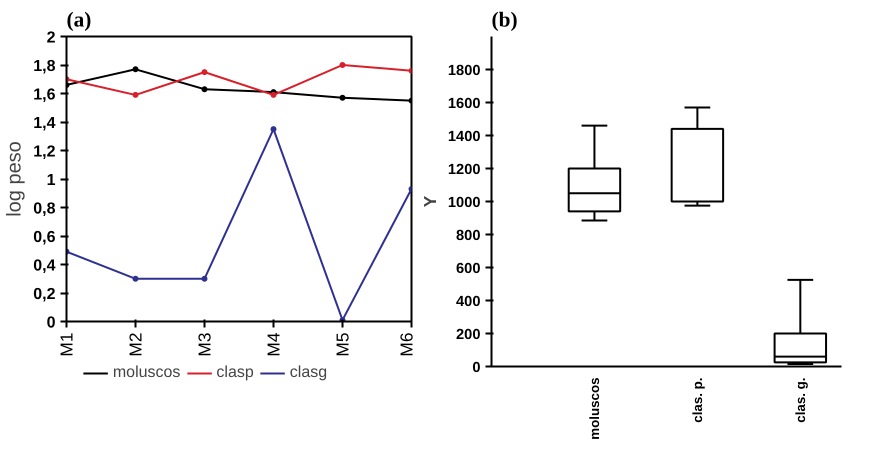  What do you see at coordinates (697, 400) in the screenshot?
I see `x-tick-label: clas. p.` at bounding box center [697, 400].